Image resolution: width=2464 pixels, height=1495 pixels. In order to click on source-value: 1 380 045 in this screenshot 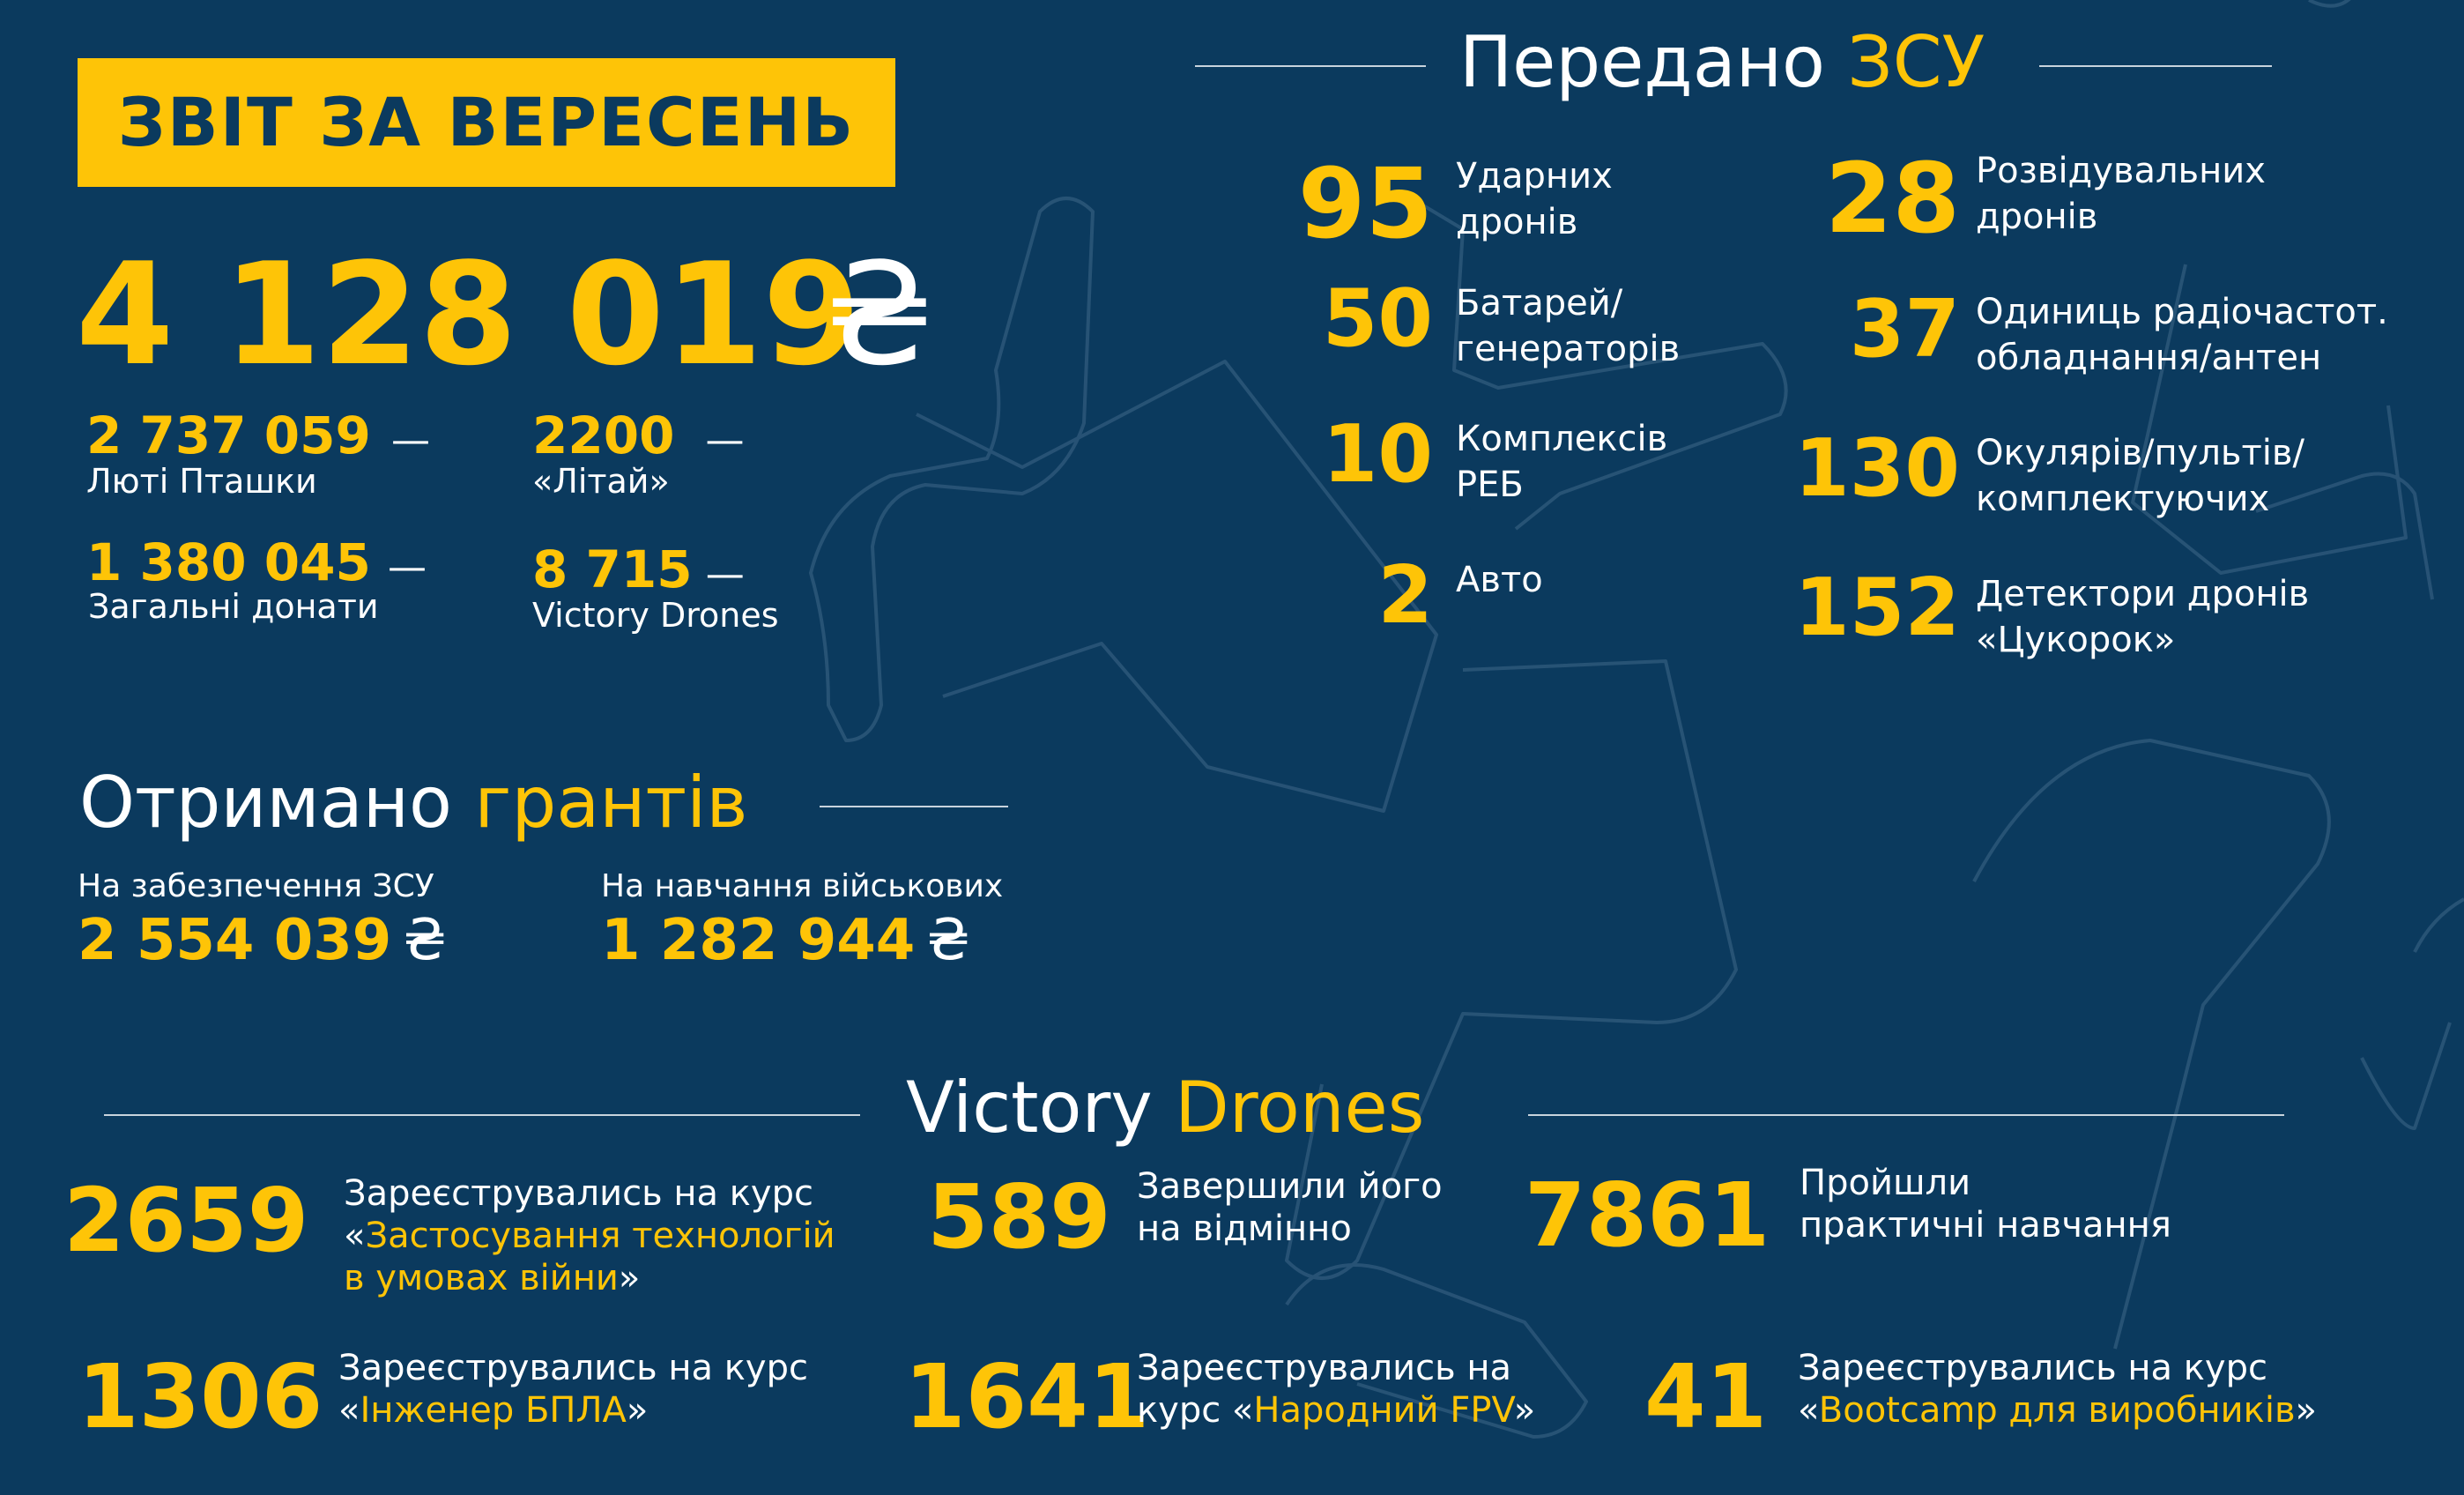, I will do `click(228, 562)`.